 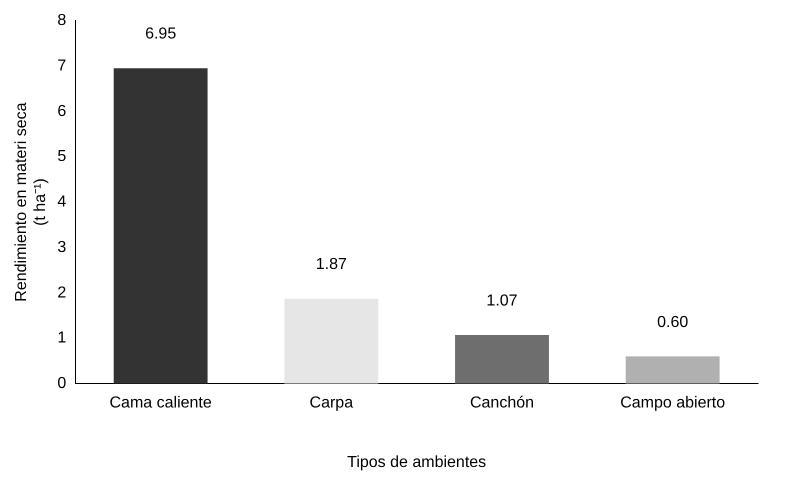 I want to click on x-tick-label: Canchón, so click(x=502, y=403).